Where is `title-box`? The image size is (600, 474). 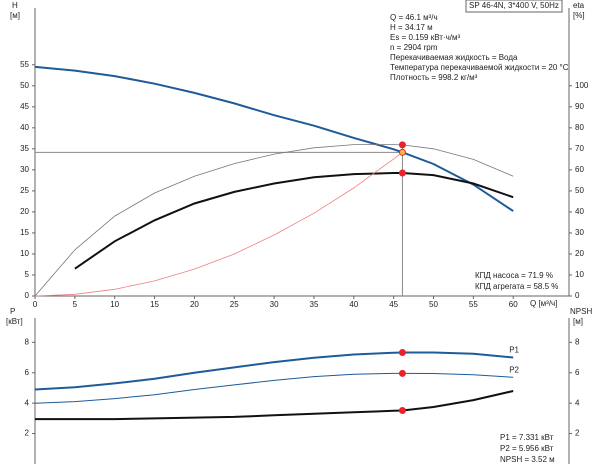
title-box is located at coordinates (514, 6).